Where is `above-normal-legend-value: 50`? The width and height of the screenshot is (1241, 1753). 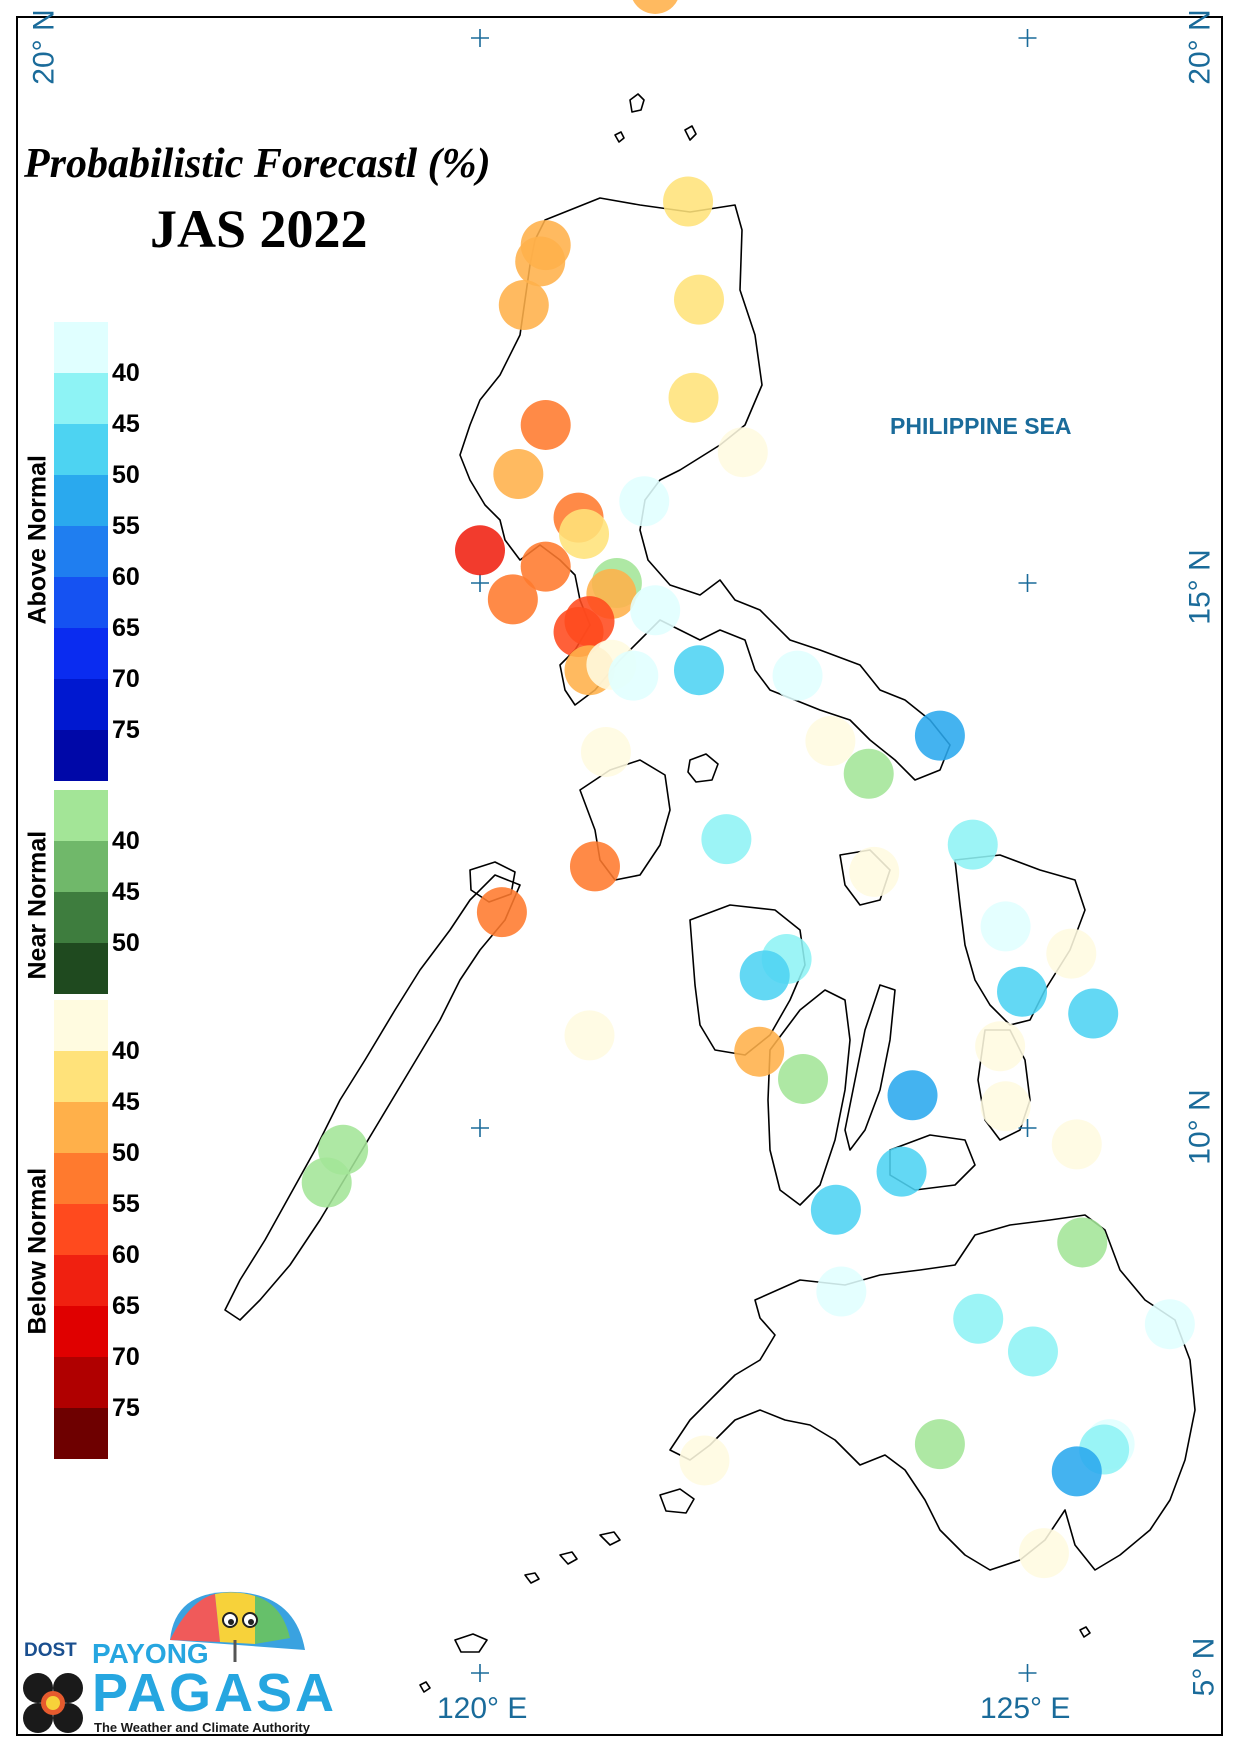
above-normal-legend-value: 50 is located at coordinates (126, 475).